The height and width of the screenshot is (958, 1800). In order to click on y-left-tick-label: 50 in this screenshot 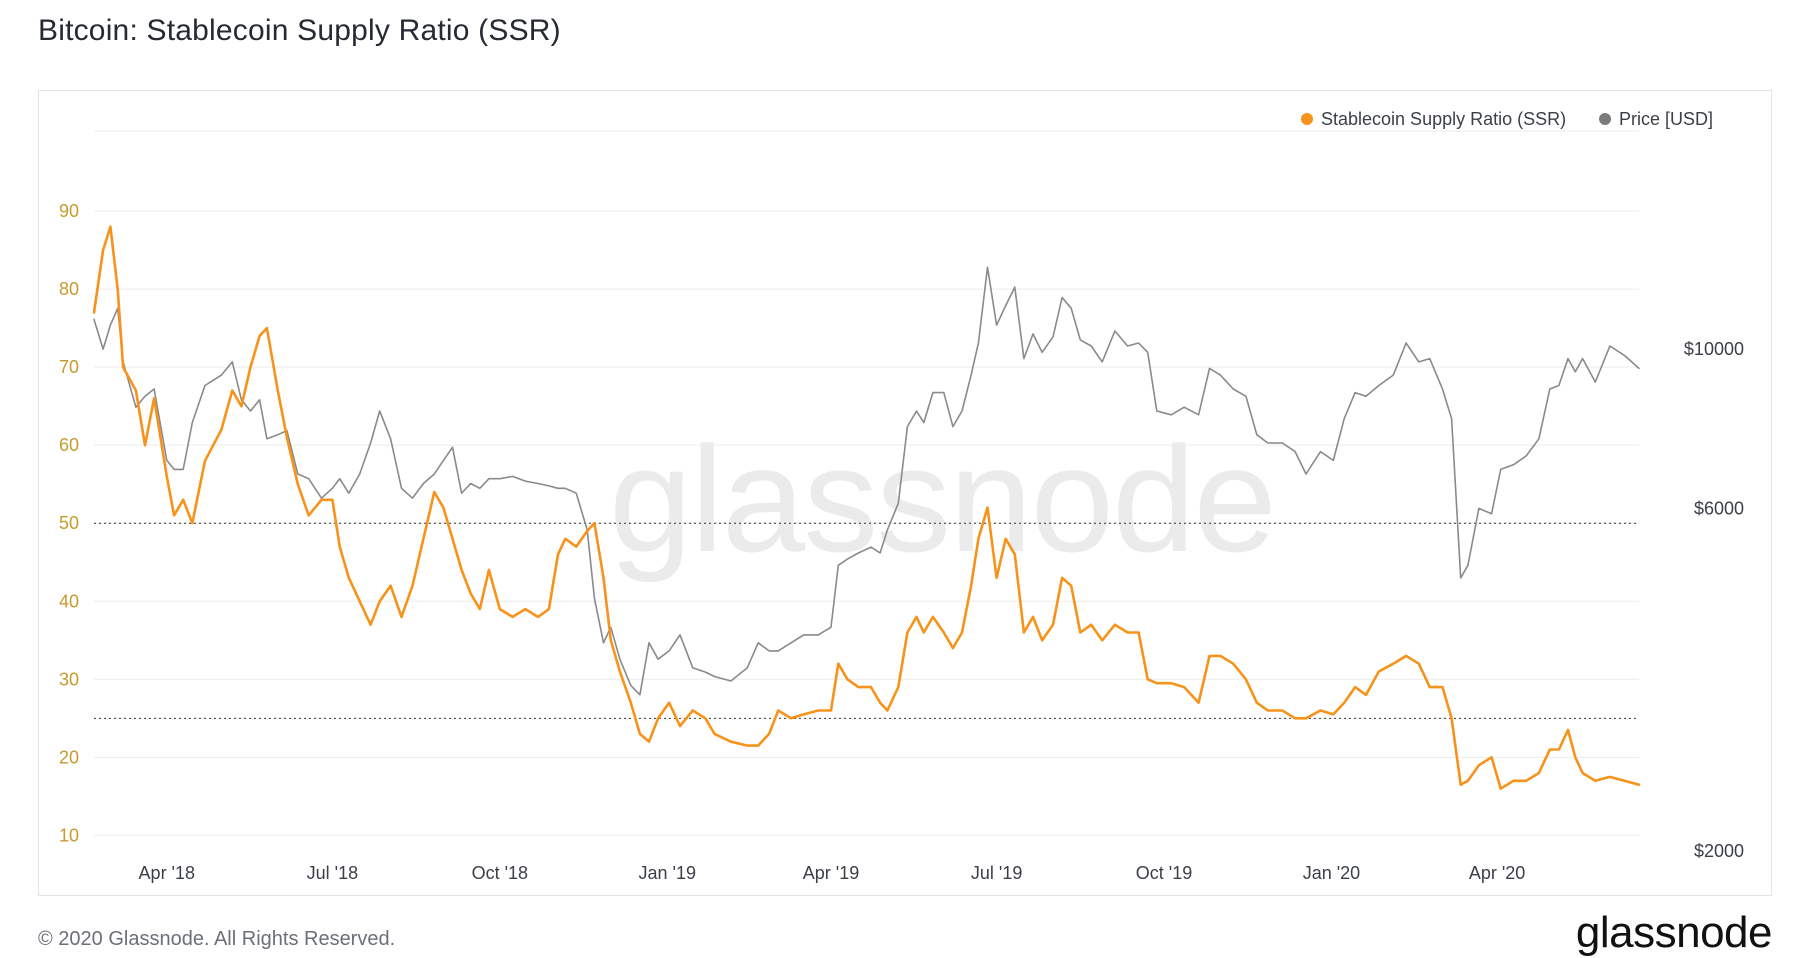, I will do `click(69, 523)`.